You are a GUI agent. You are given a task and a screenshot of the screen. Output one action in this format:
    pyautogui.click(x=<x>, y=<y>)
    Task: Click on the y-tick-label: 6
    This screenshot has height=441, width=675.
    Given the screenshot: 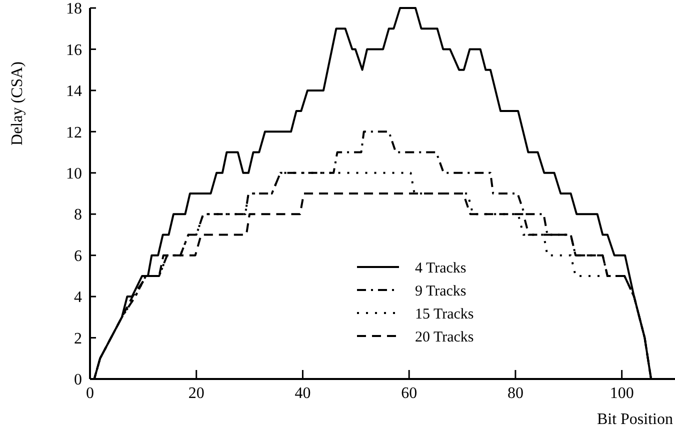 What is the action you would take?
    pyautogui.click(x=78, y=256)
    